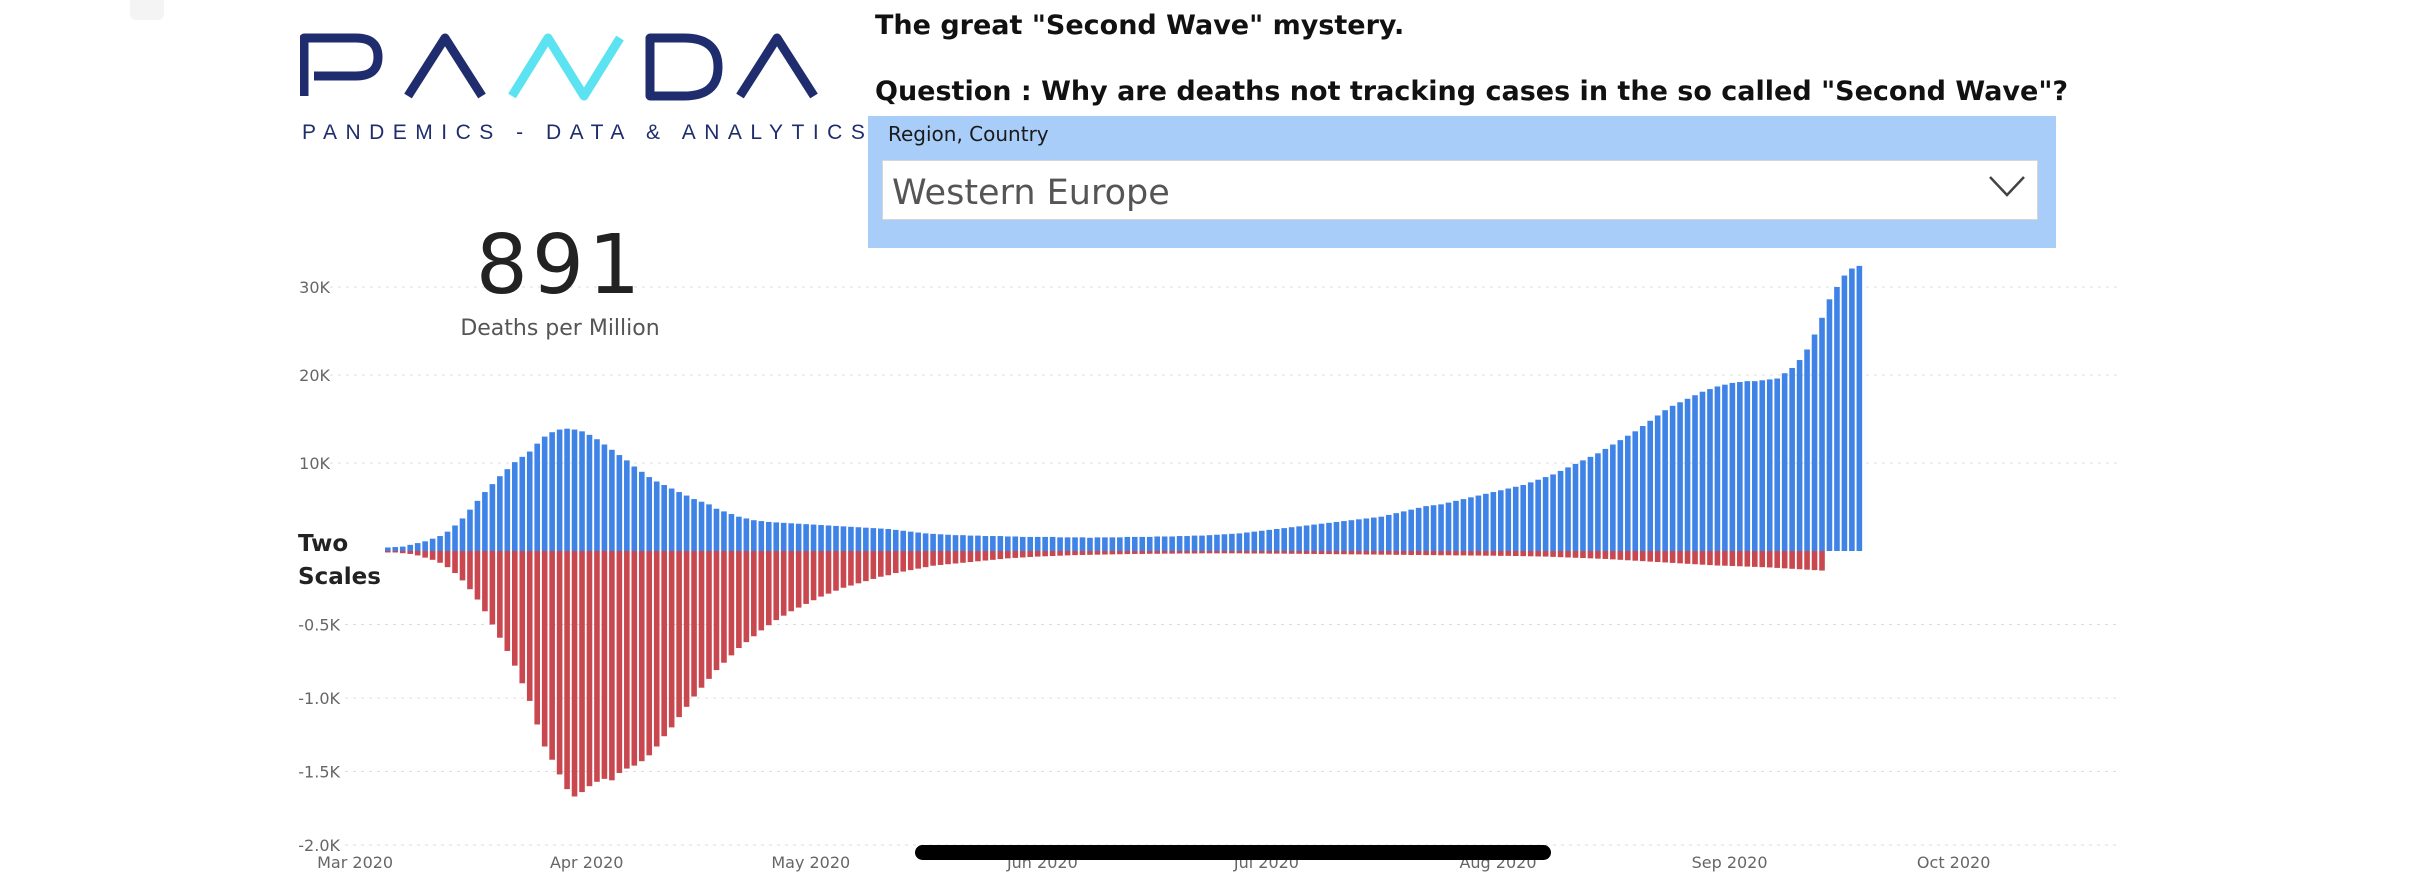 The width and height of the screenshot is (2436, 874). Describe the element at coordinates (586, 862) in the screenshot. I see `x-tick-label: Apr 2020` at that location.